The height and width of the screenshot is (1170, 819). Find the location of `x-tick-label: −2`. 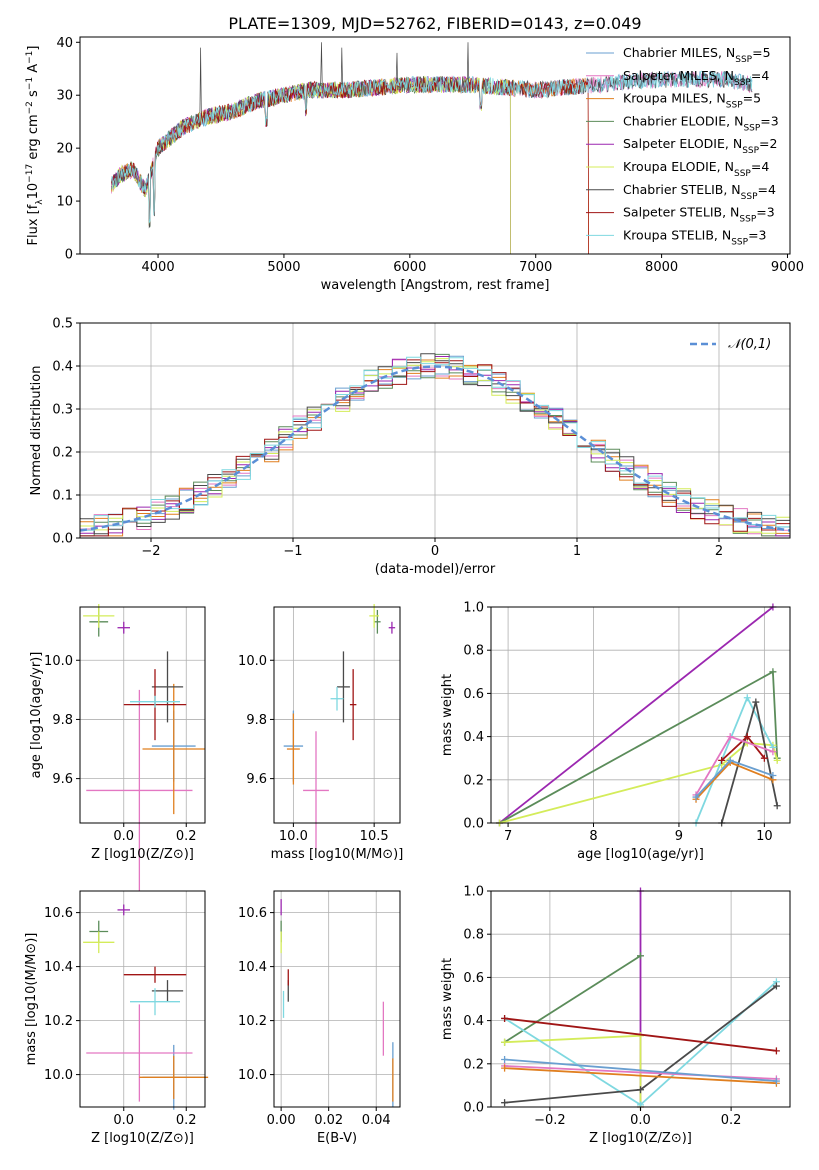

x-tick-label: −2 is located at coordinates (150, 551).